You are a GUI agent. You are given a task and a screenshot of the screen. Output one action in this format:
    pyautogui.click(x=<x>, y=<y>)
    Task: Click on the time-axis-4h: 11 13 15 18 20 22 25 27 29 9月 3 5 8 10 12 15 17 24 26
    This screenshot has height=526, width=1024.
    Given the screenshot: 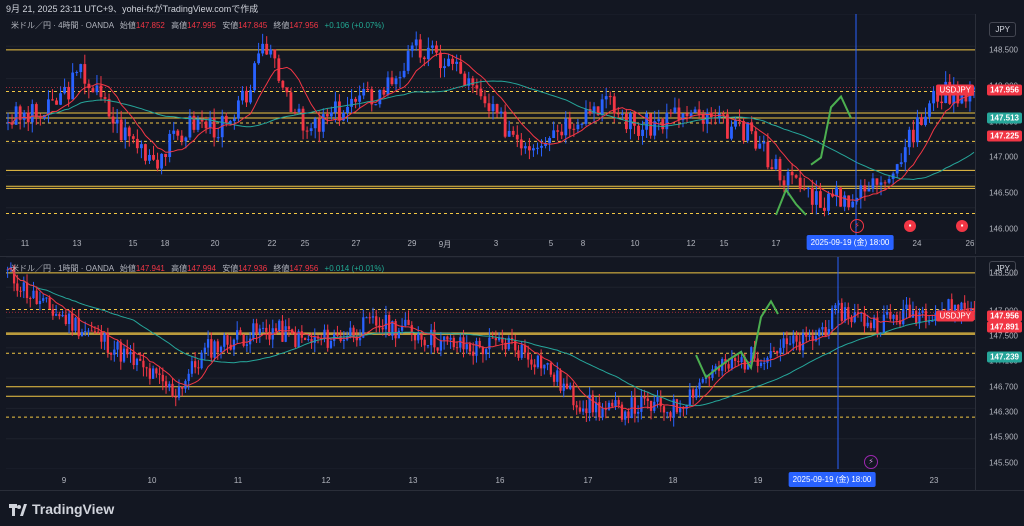 What is the action you would take?
    pyautogui.click(x=488, y=244)
    